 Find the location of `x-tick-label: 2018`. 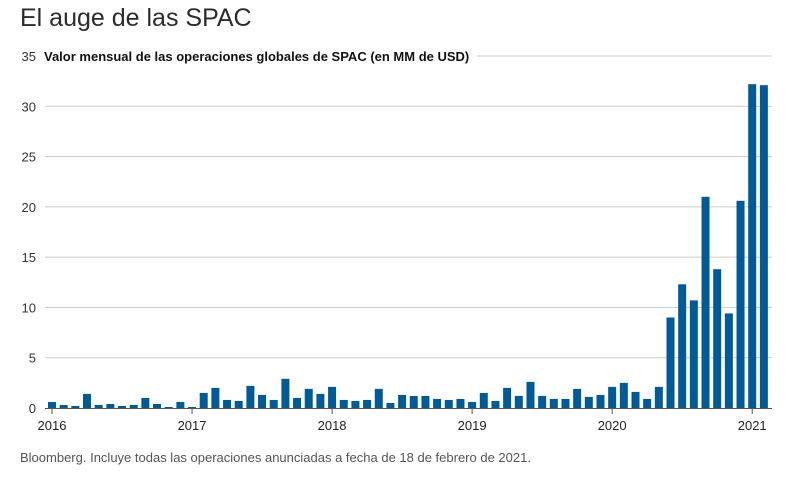

x-tick-label: 2018 is located at coordinates (332, 425).